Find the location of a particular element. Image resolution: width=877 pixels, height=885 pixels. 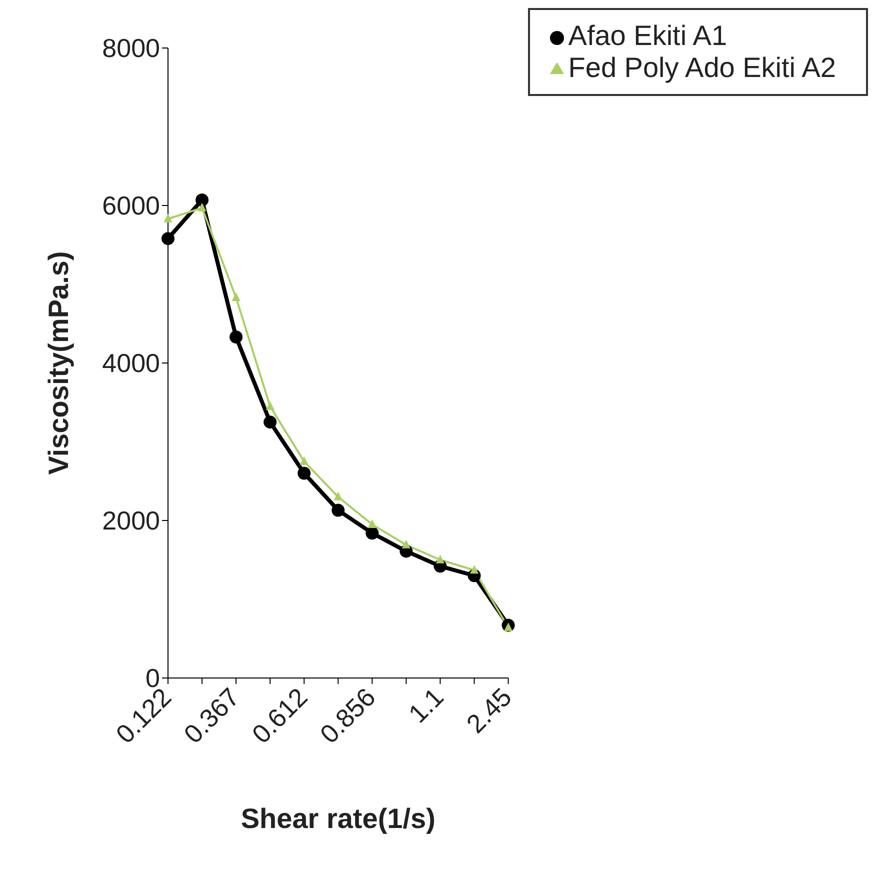

y-tick-label: 8000 is located at coordinates (131, 48).